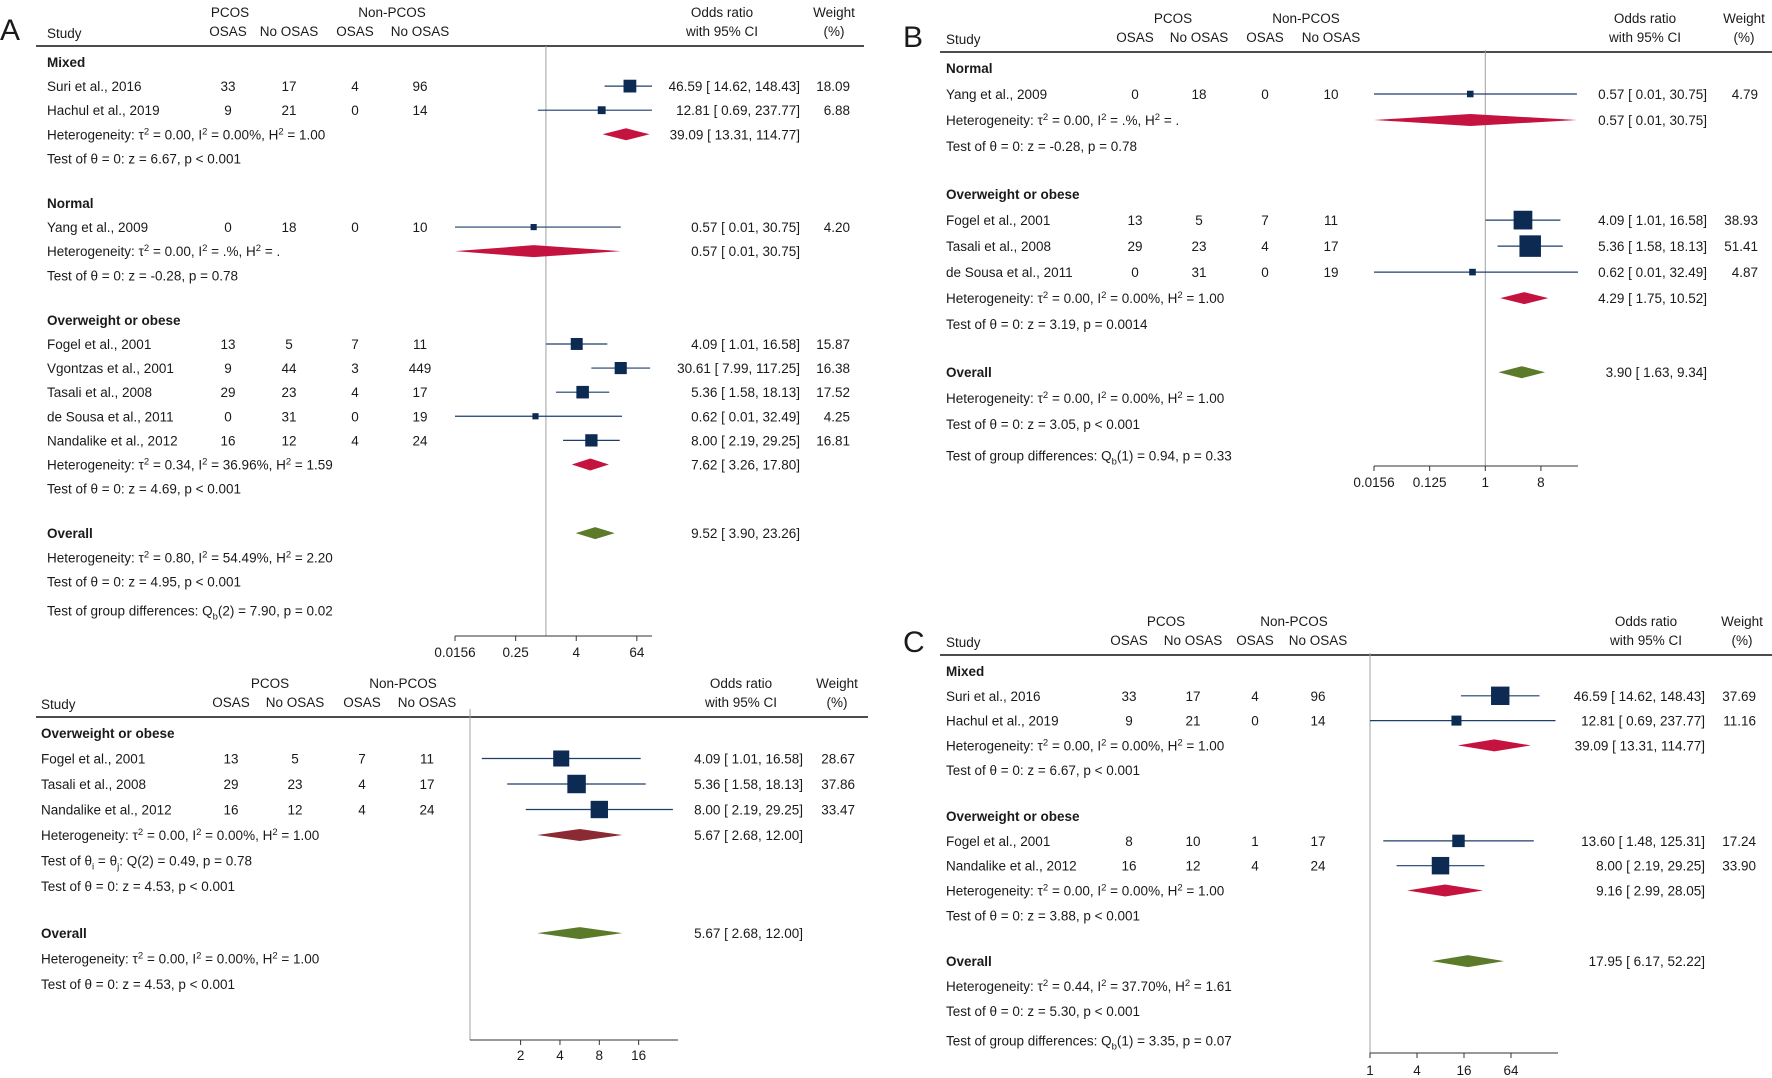 The width and height of the screenshot is (1772, 1078). What do you see at coordinates (1330, 272) in the screenshot?
I see `non-pcos-no-osas-count: 19` at bounding box center [1330, 272].